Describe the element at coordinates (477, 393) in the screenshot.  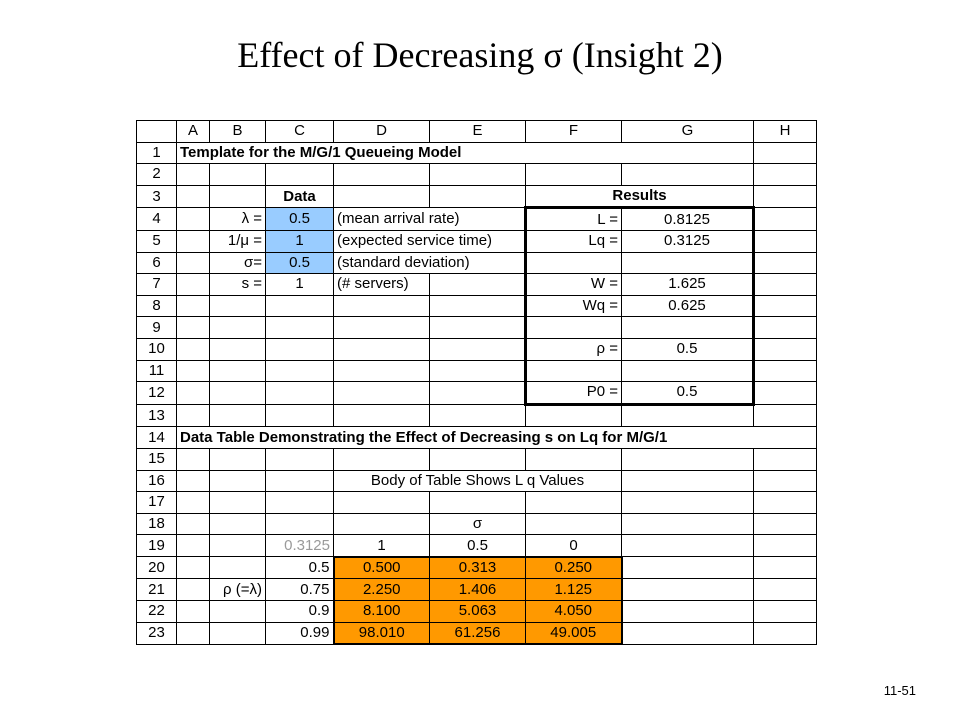
I see `cell-e12` at that location.